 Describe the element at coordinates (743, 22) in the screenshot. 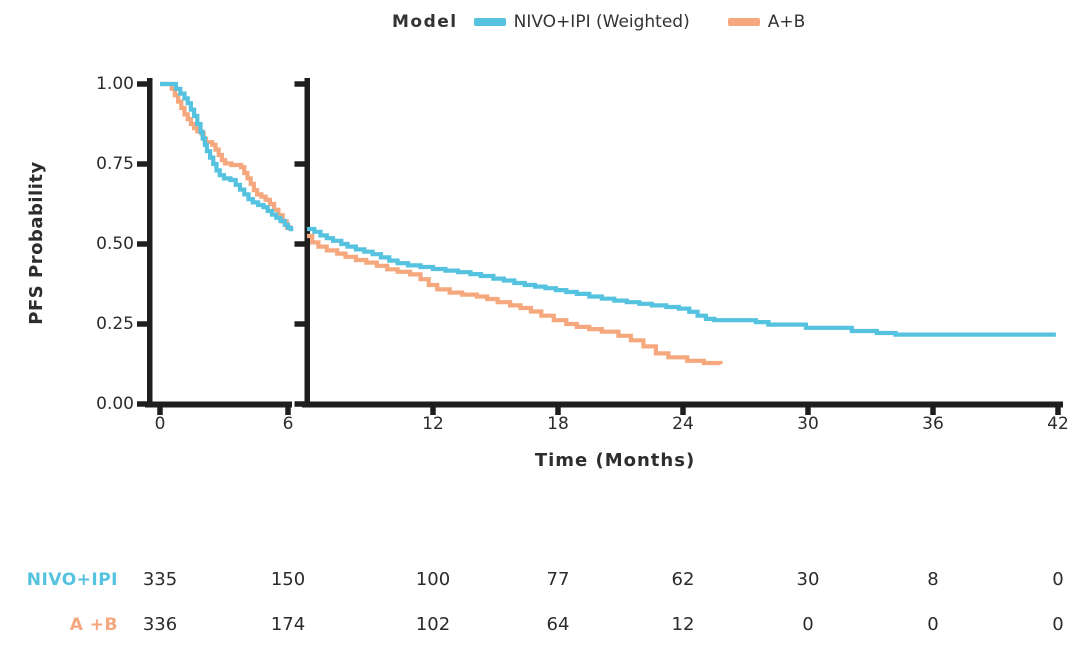

I see `a-plus-b-line-swatch-icon` at that location.